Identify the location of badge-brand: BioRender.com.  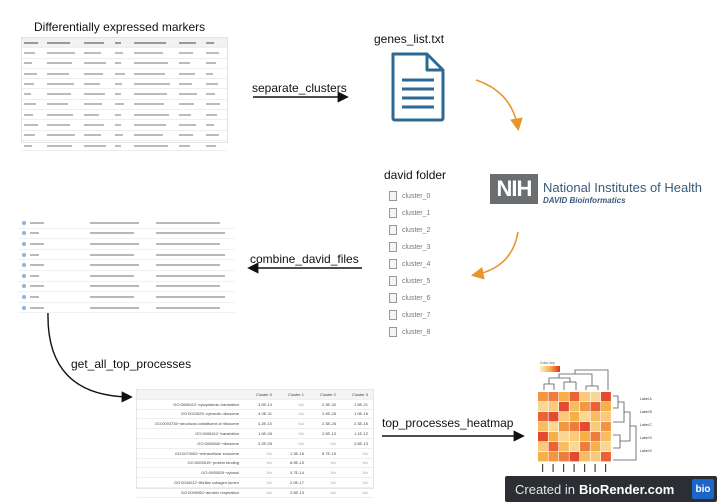
(626, 489).